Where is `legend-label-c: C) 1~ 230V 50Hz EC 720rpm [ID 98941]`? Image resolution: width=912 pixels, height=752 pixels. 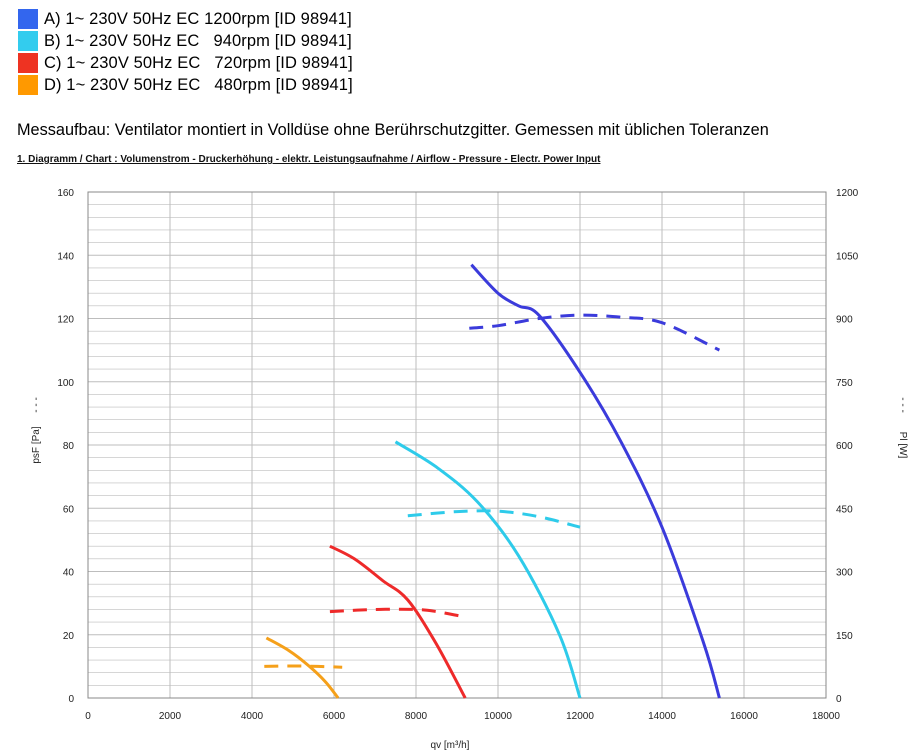 legend-label-c: C) 1~ 230V 50Hz EC 720rpm [ID 98941] is located at coordinates (198, 62).